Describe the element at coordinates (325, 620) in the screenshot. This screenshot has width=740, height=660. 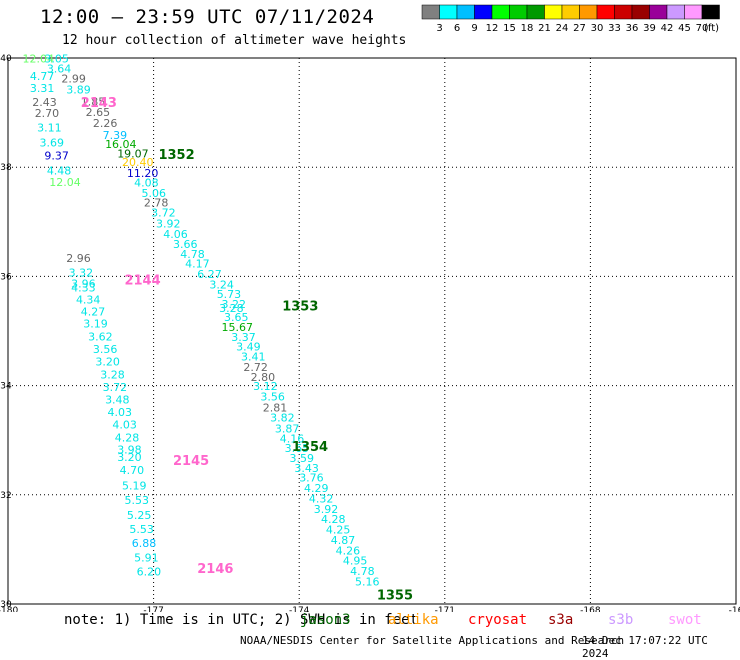
I see `satellite-legend-item: jason3` at that location.